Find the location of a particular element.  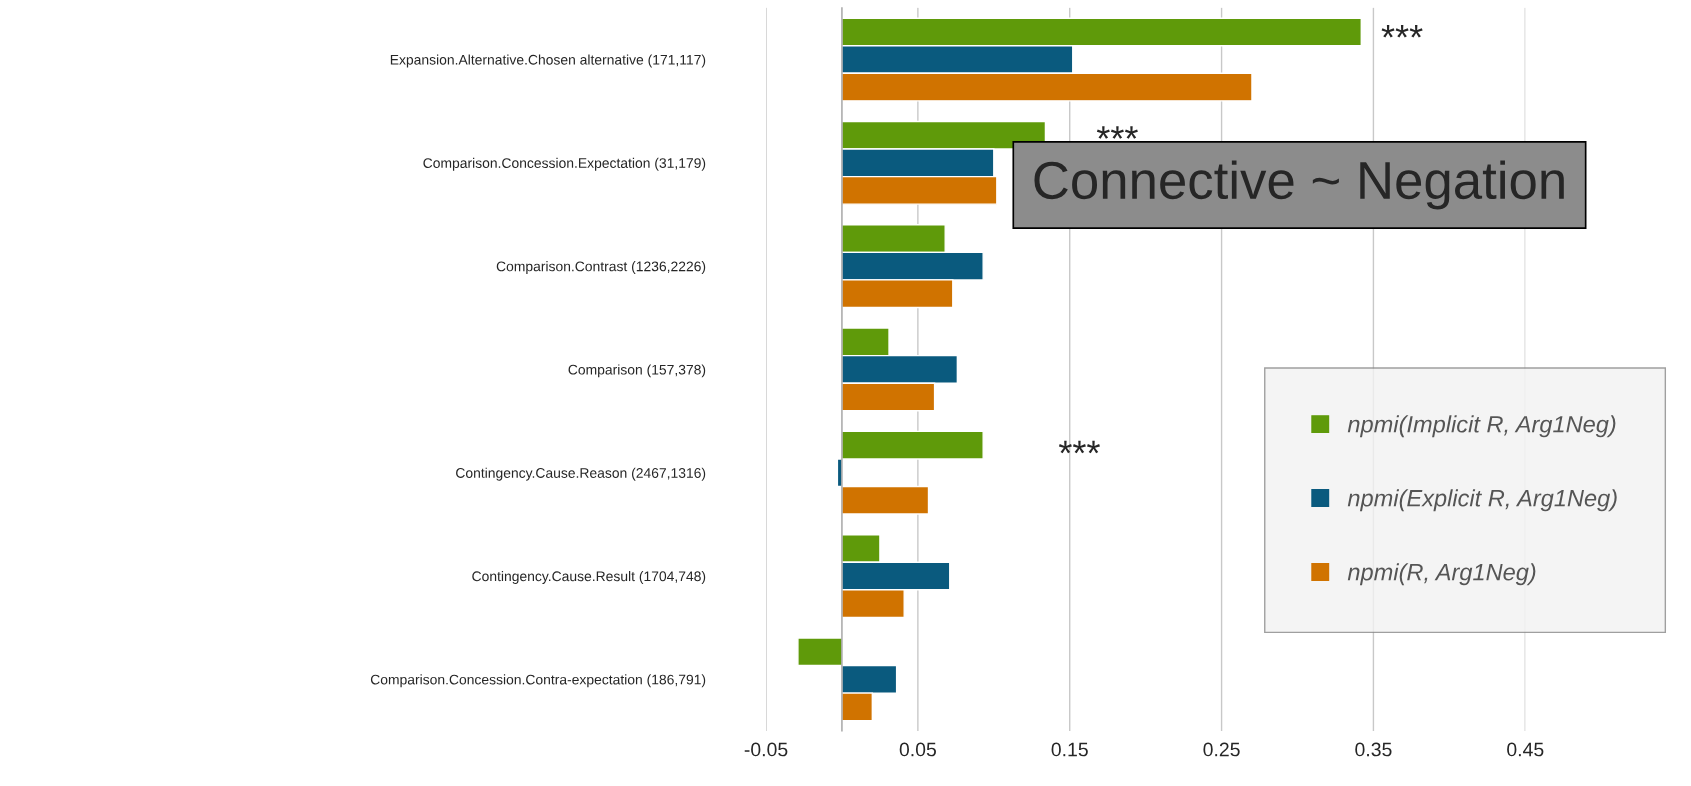

x-tick-label: 0.35 is located at coordinates (1373, 749).